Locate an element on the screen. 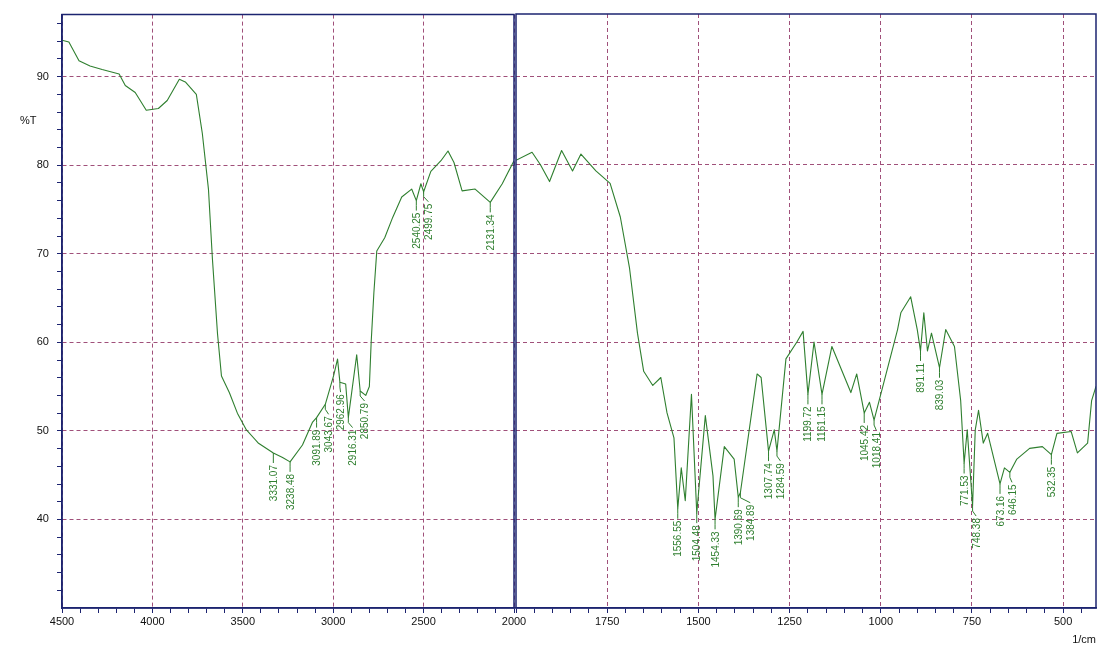 This screenshot has height=646, width=1097. y-tick-label: 80 is located at coordinates (42, 164).